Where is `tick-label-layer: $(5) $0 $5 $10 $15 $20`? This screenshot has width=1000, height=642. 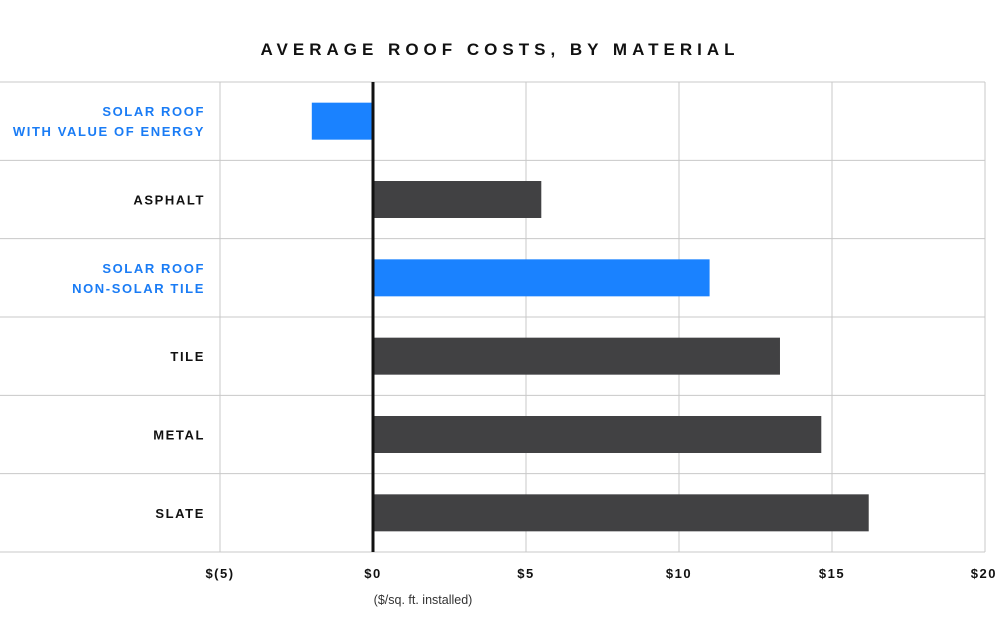 tick-label-layer: $(5) $0 $5 $10 $15 $20 is located at coordinates (601, 573).